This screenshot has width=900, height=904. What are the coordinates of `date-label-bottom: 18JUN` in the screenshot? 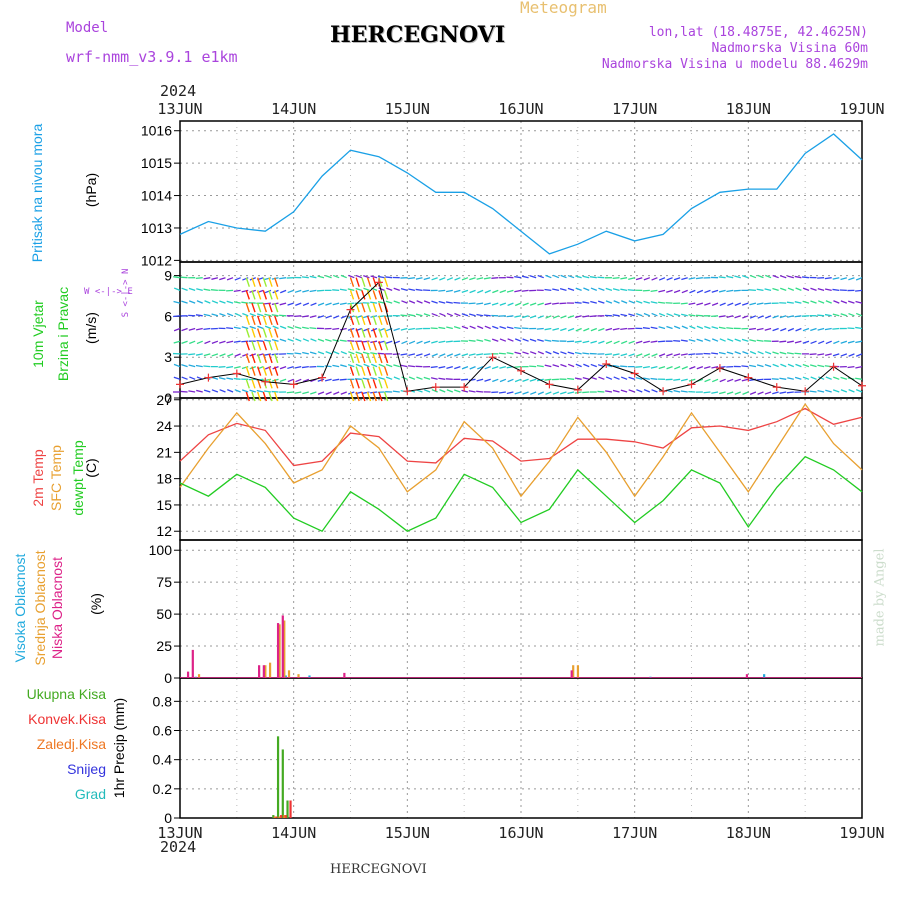 It's located at (748, 833).